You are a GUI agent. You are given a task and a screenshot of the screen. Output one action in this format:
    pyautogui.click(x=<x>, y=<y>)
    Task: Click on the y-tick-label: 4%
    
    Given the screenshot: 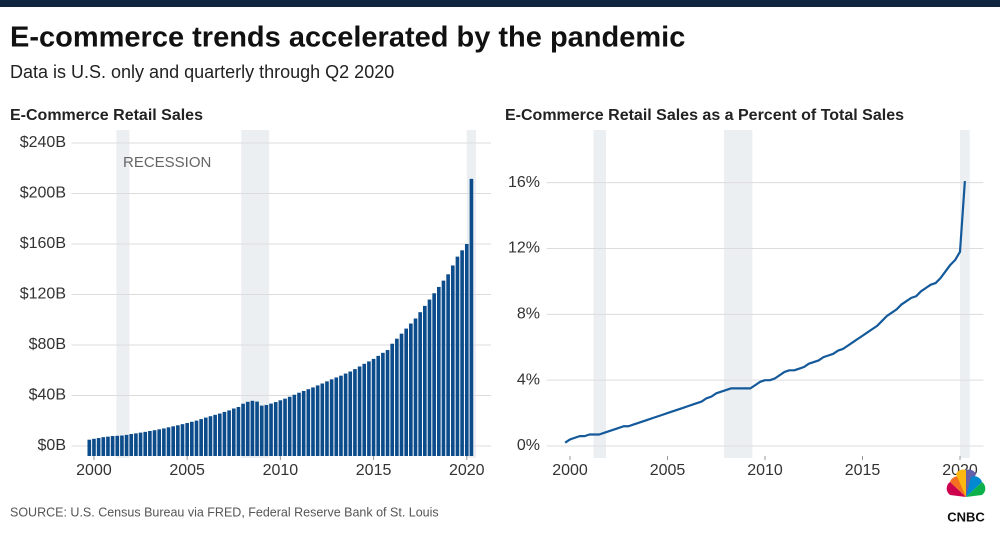 What is the action you would take?
    pyautogui.click(x=528, y=379)
    